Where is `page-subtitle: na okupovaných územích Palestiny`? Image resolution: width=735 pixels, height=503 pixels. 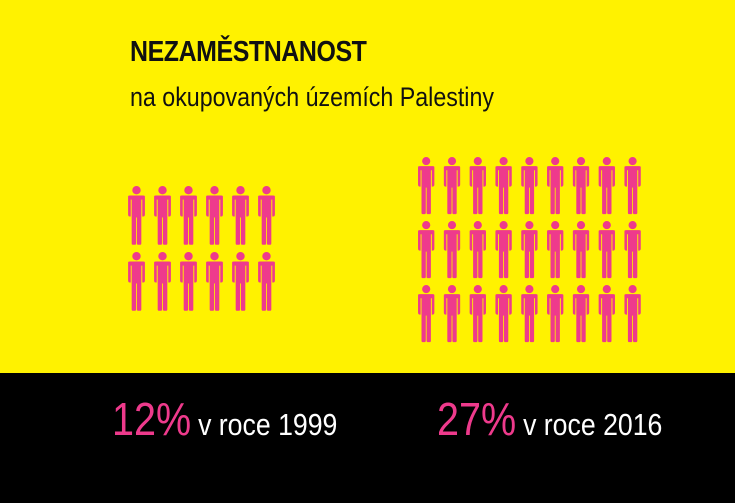
page-subtitle: na okupovaných územích Palestiny is located at coordinates (312, 97).